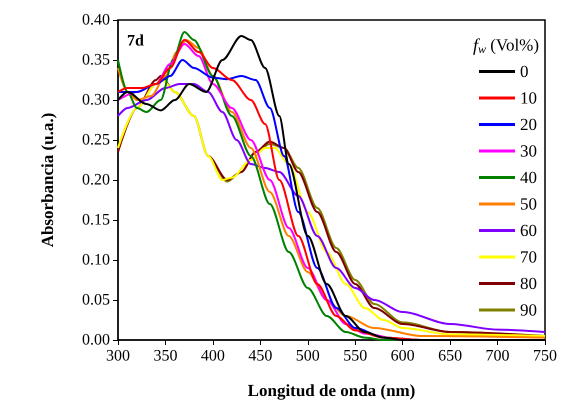  Describe the element at coordinates (96, 60) in the screenshot. I see `y-tick-label: 0.35` at that location.